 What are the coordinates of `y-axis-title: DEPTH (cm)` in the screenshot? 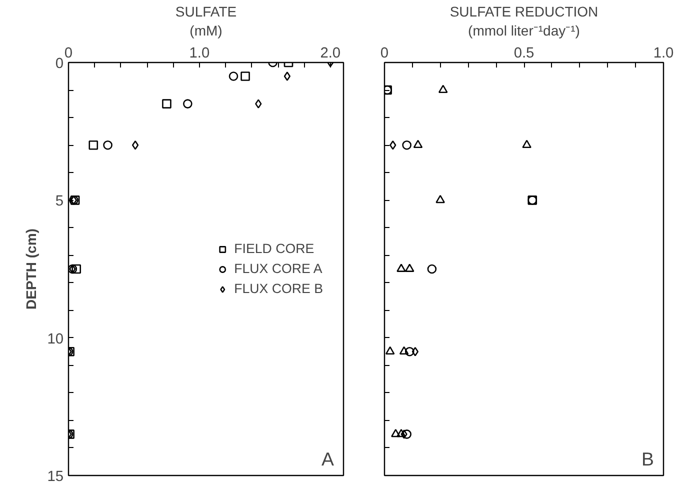 It's located at (31, 269).